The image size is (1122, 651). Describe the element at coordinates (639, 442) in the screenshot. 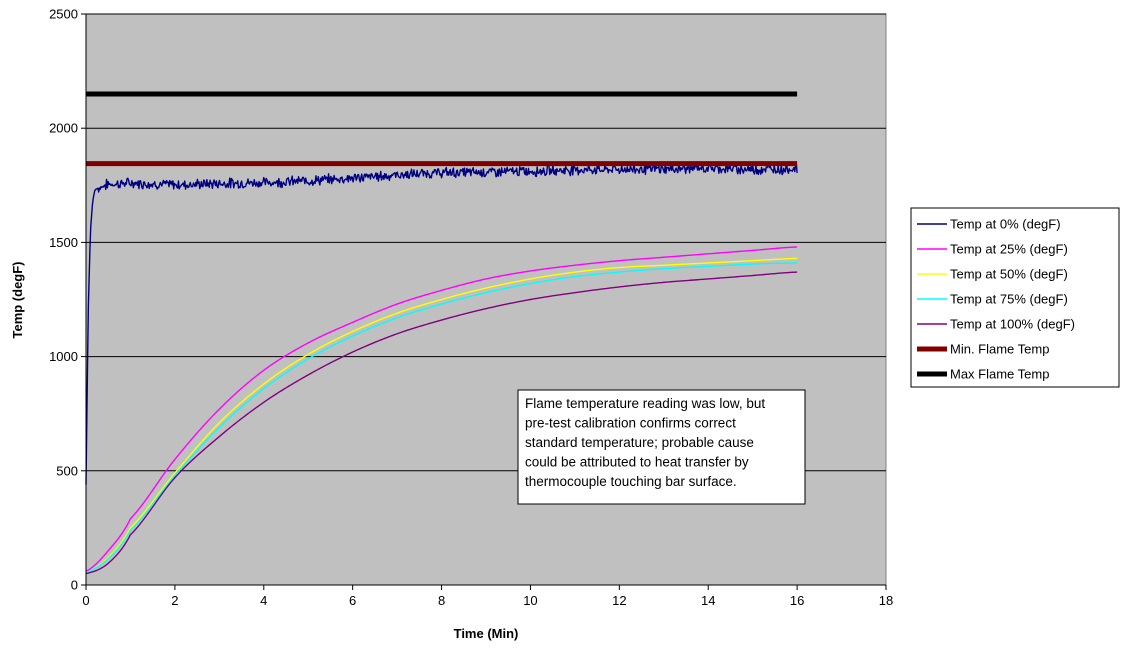

I see `annotation-line-2: standard temperature; probable cause` at that location.